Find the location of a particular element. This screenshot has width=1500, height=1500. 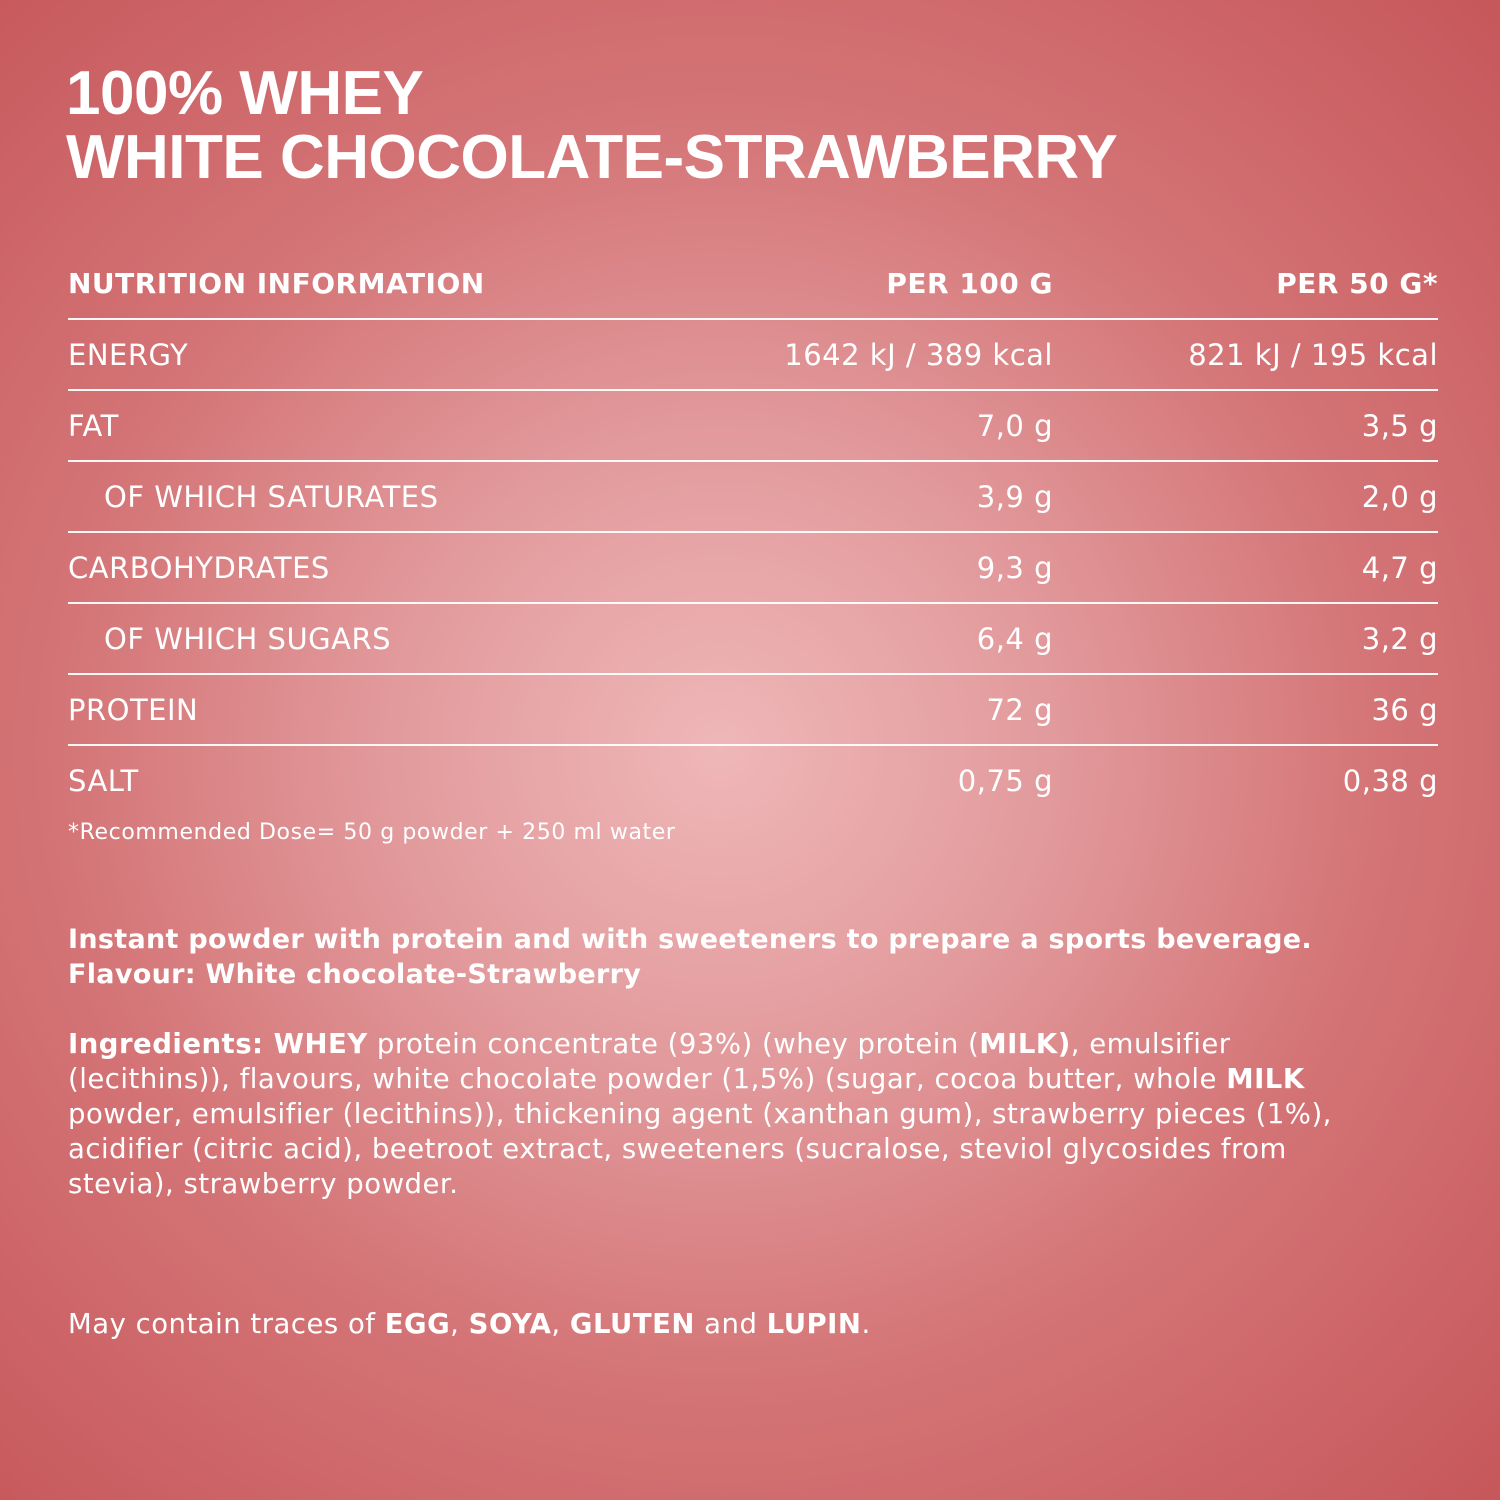

row-label: SALT is located at coordinates (103, 780).